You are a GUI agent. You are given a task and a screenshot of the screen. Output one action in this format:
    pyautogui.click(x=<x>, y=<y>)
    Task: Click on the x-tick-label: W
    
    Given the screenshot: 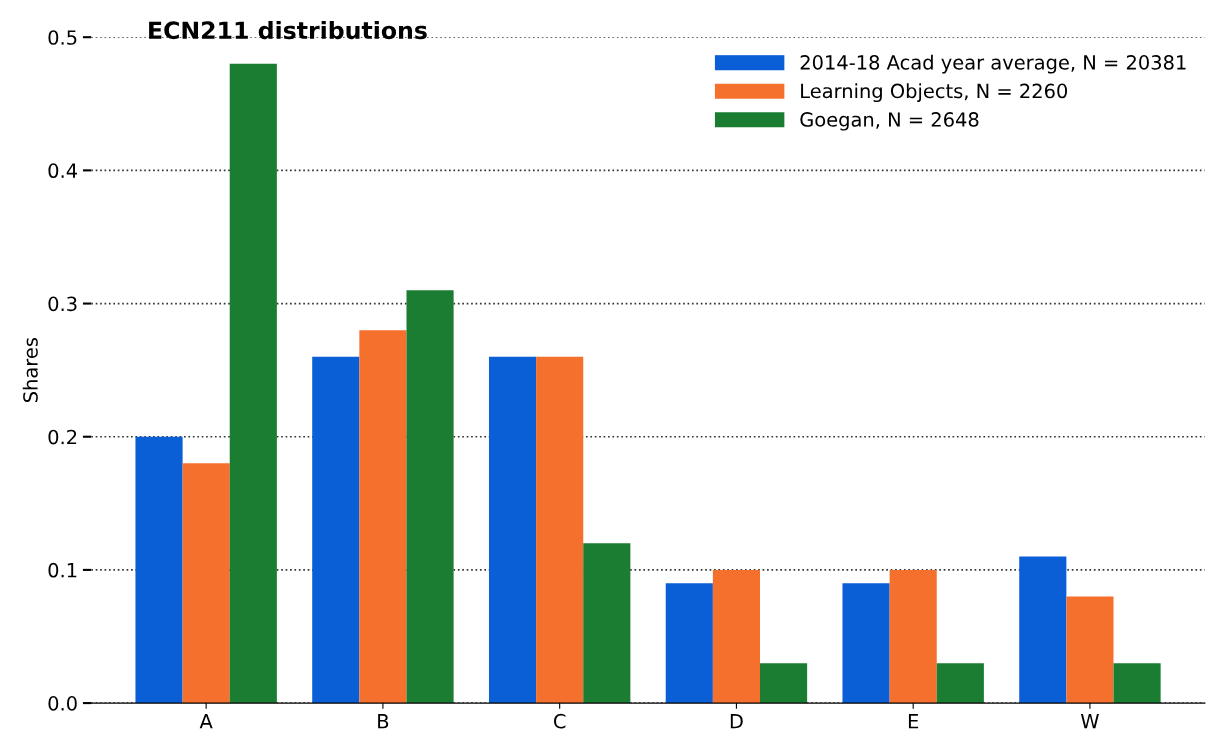 What is the action you would take?
    pyautogui.click(x=1089, y=721)
    